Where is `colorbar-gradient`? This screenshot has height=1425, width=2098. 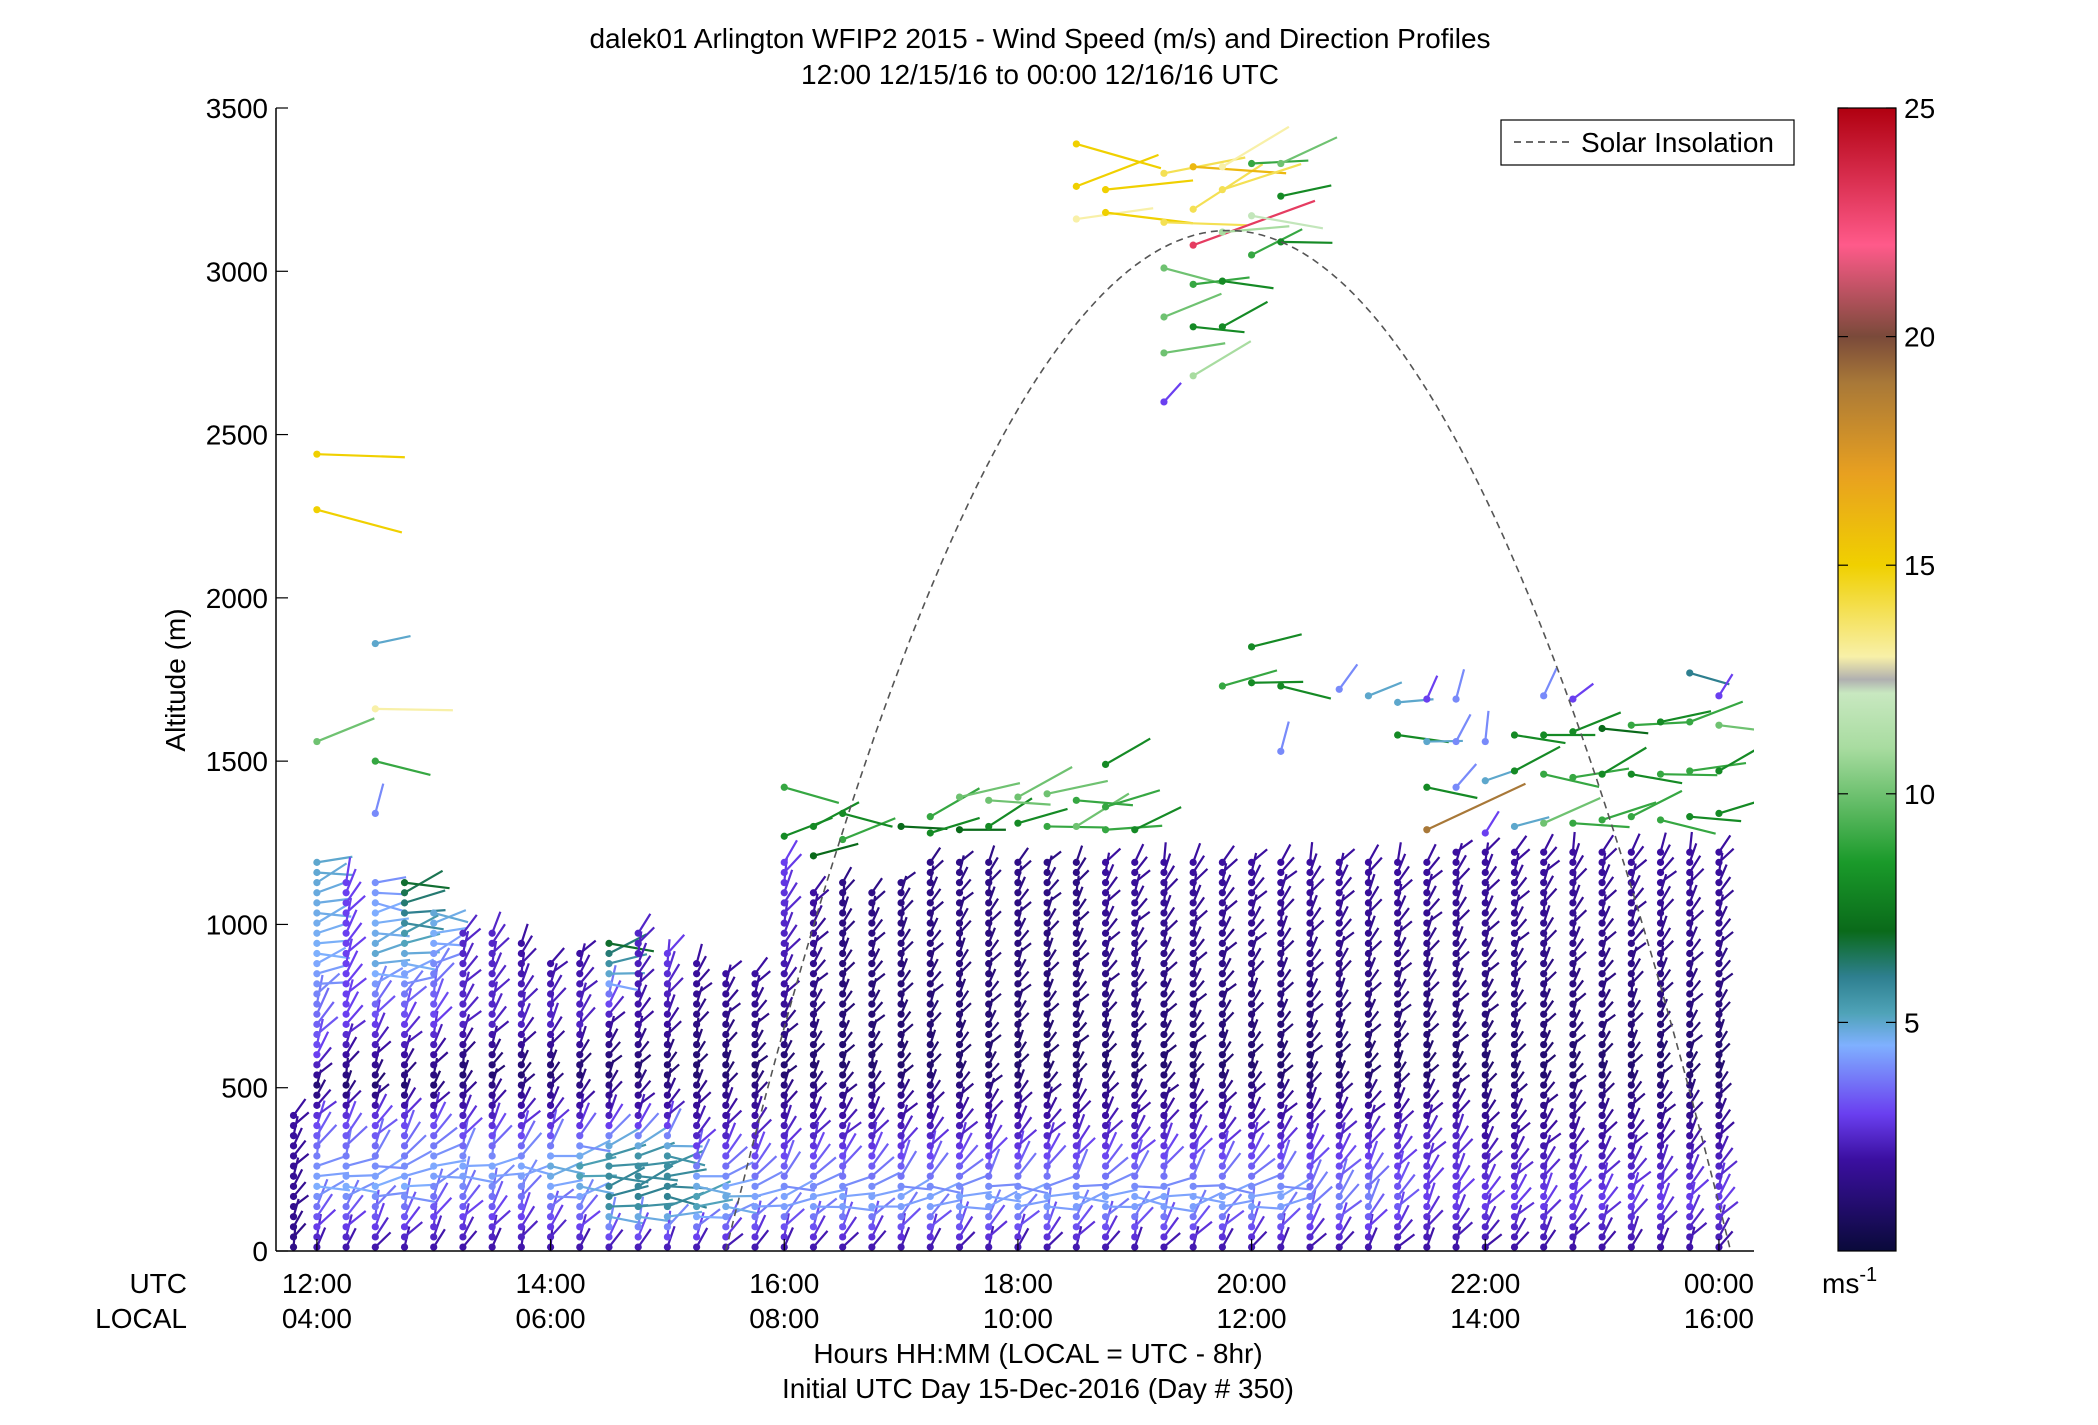
colorbar-gradient is located at coordinates (1867, 679).